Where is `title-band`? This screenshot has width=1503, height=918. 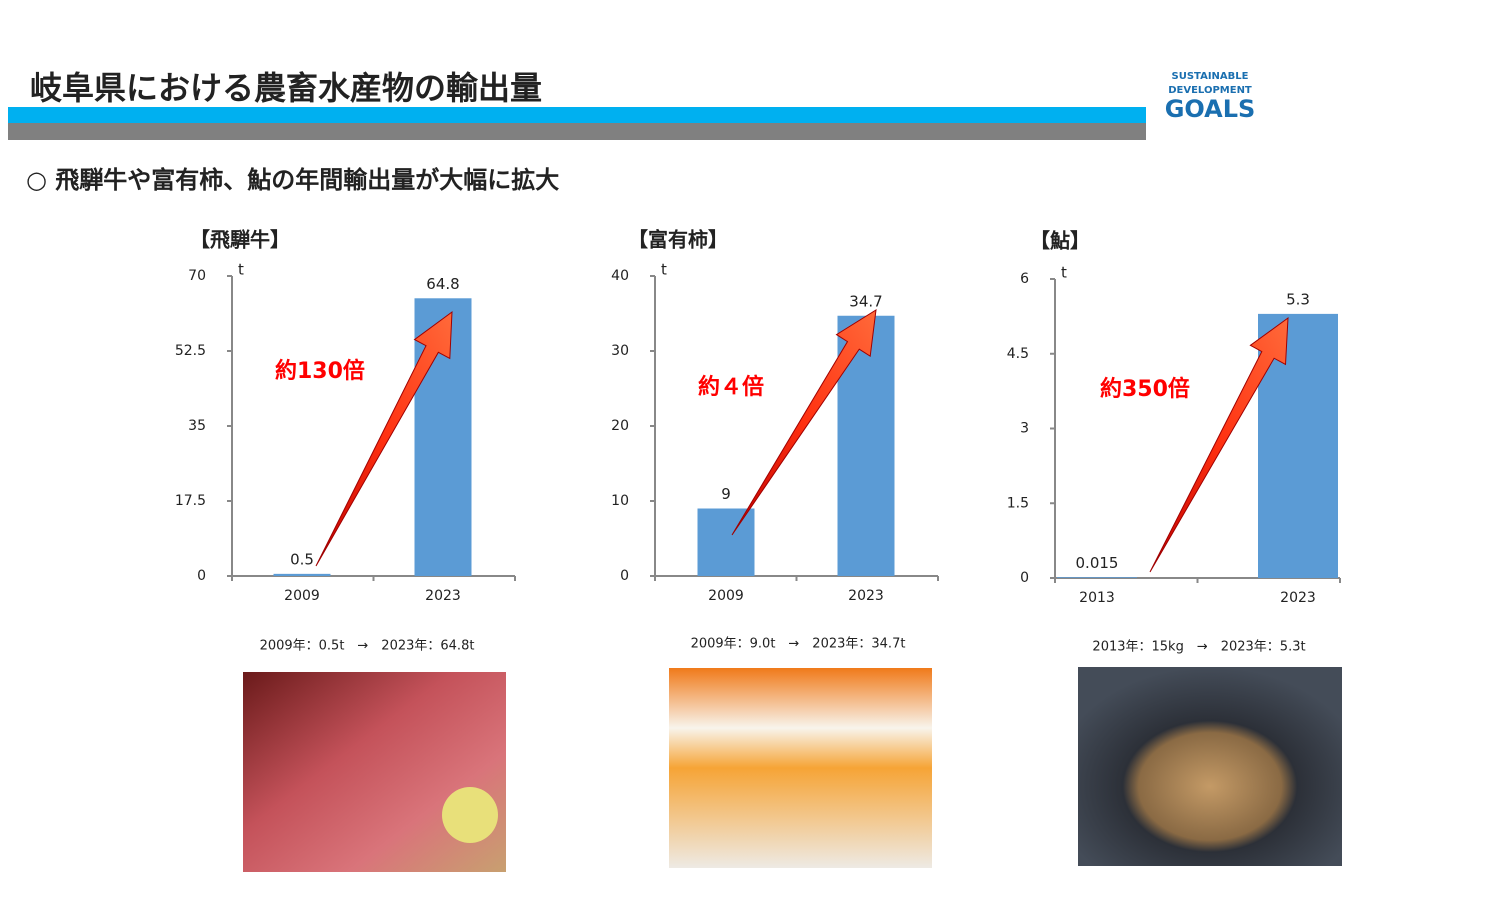 title-band is located at coordinates (577, 115).